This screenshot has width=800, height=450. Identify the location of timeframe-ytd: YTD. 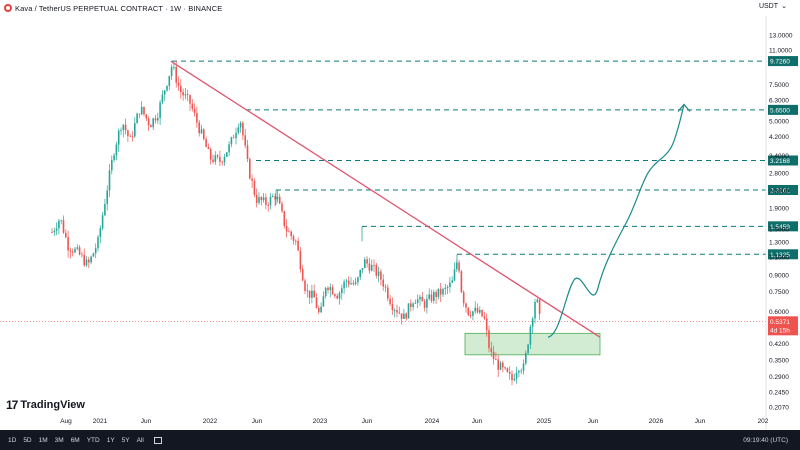
(93, 440).